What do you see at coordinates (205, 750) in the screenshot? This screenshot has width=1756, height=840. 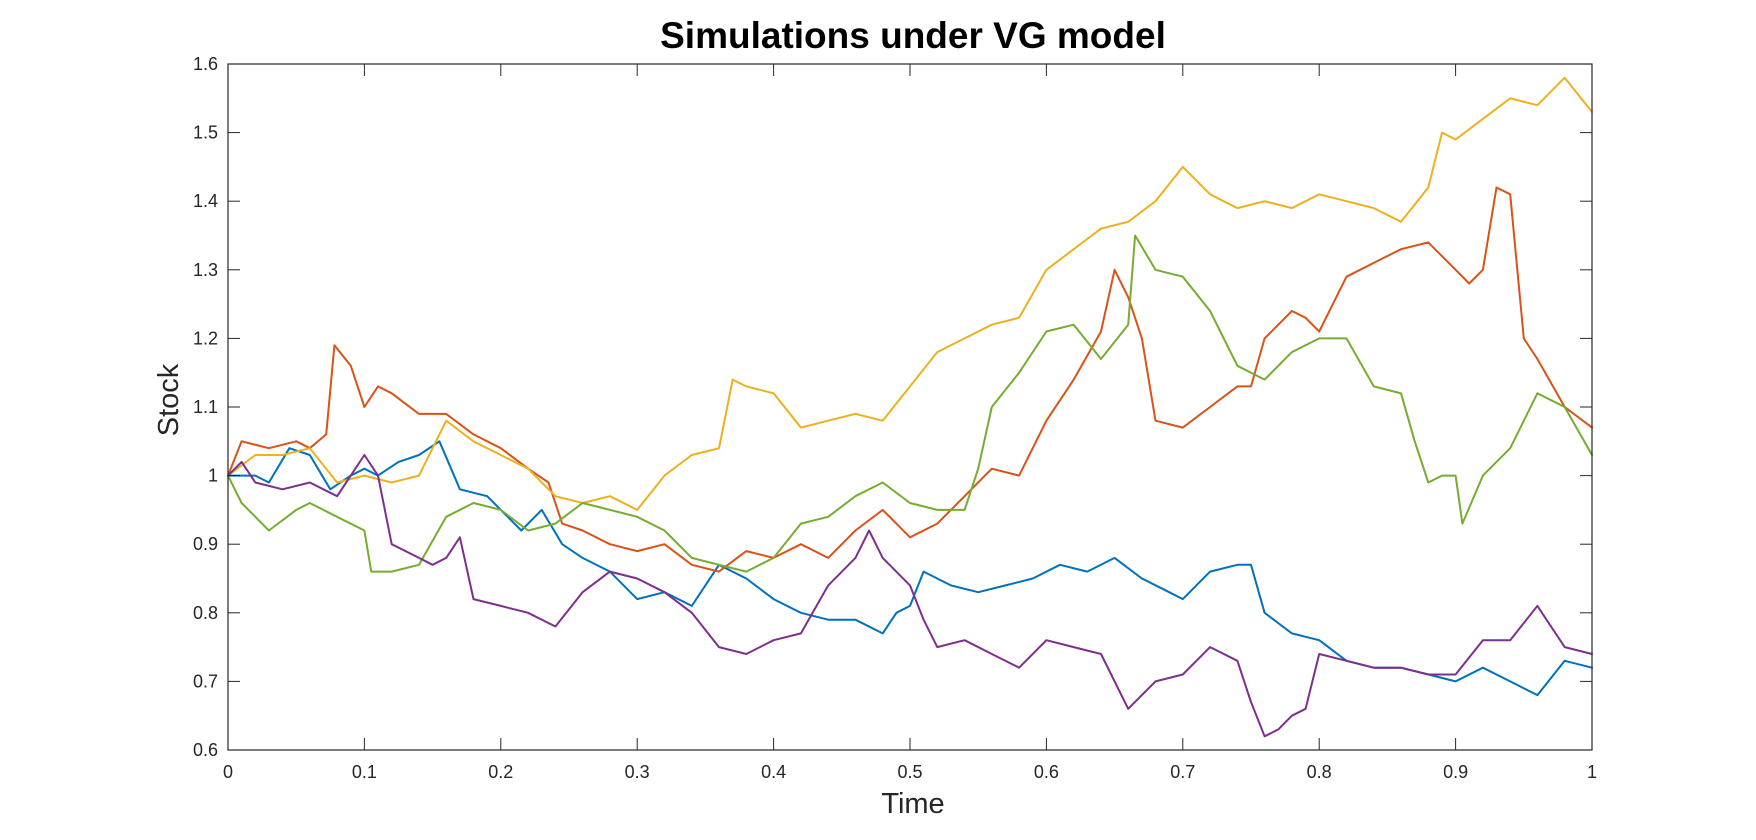 I see `y-tick-label: 0.6` at bounding box center [205, 750].